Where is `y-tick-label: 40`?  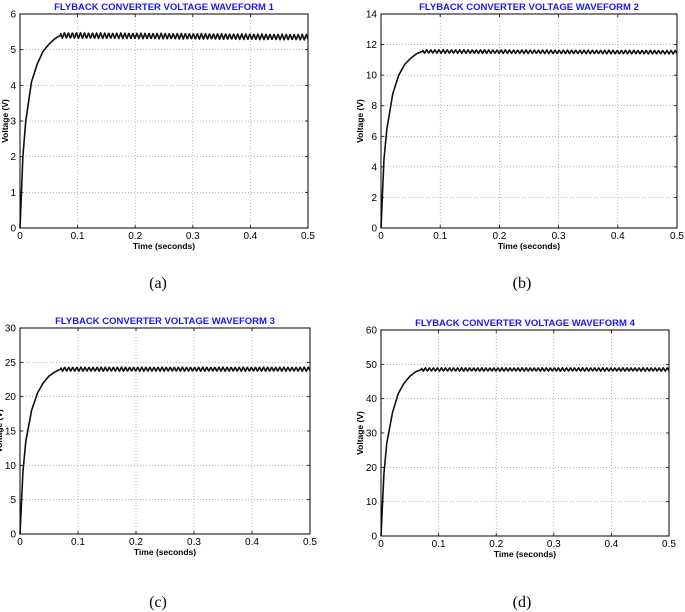 y-tick-label: 40 is located at coordinates (372, 399).